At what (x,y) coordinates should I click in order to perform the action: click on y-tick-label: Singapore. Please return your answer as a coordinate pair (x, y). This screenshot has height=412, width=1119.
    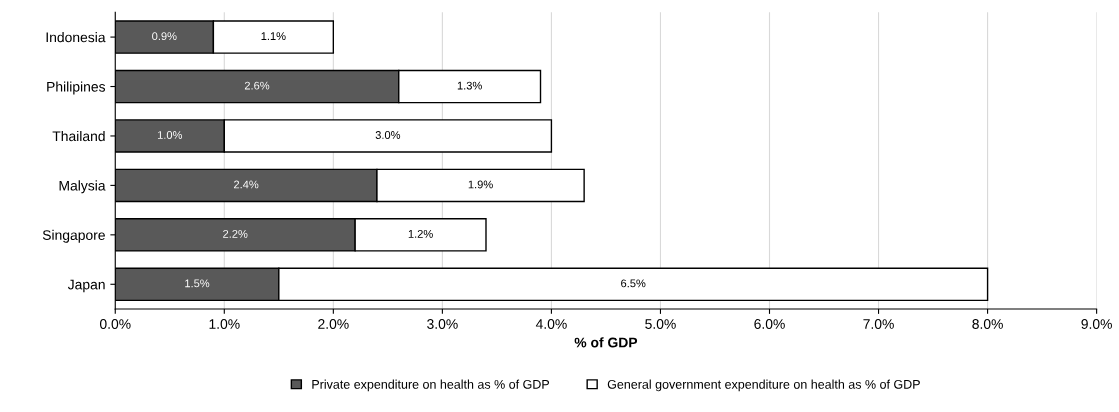
    Looking at the image, I should click on (73, 236).